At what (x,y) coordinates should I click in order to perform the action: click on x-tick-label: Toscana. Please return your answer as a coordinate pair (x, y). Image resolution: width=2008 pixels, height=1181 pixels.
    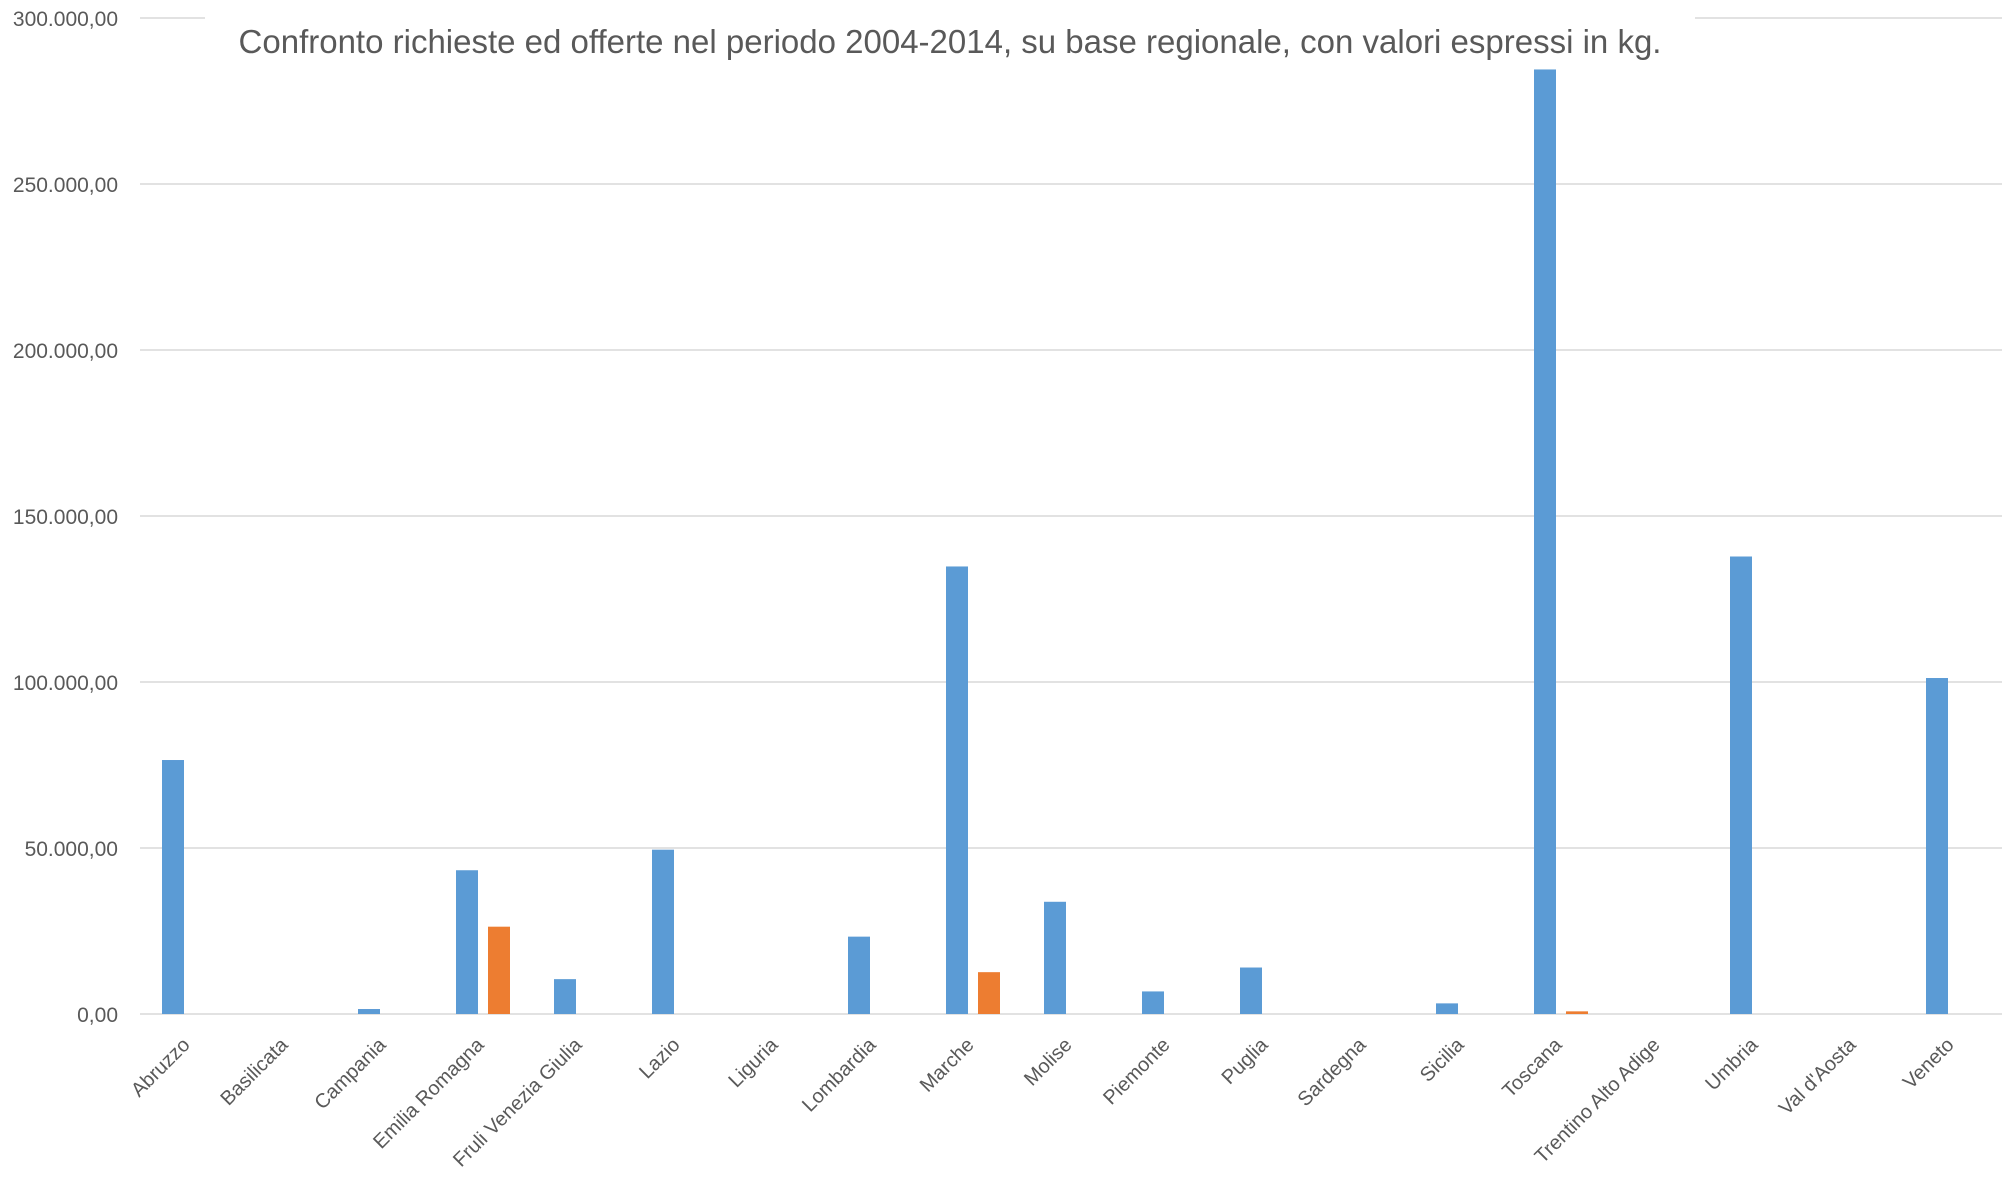
    Looking at the image, I should click on (1532, 1067).